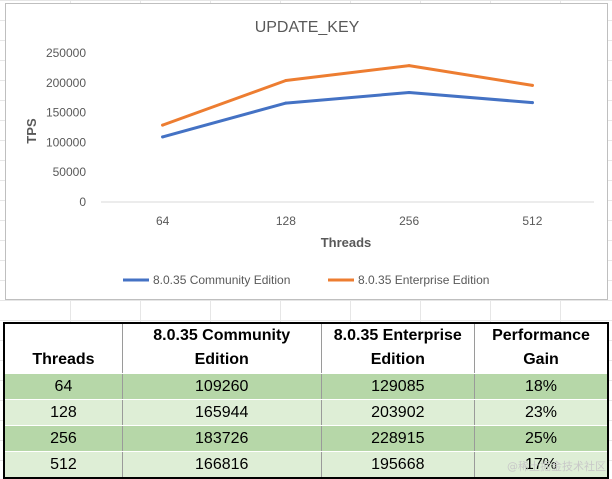 Image resolution: width=612 pixels, height=479 pixels. I want to click on cell-community-tps: 109260, so click(221, 386).